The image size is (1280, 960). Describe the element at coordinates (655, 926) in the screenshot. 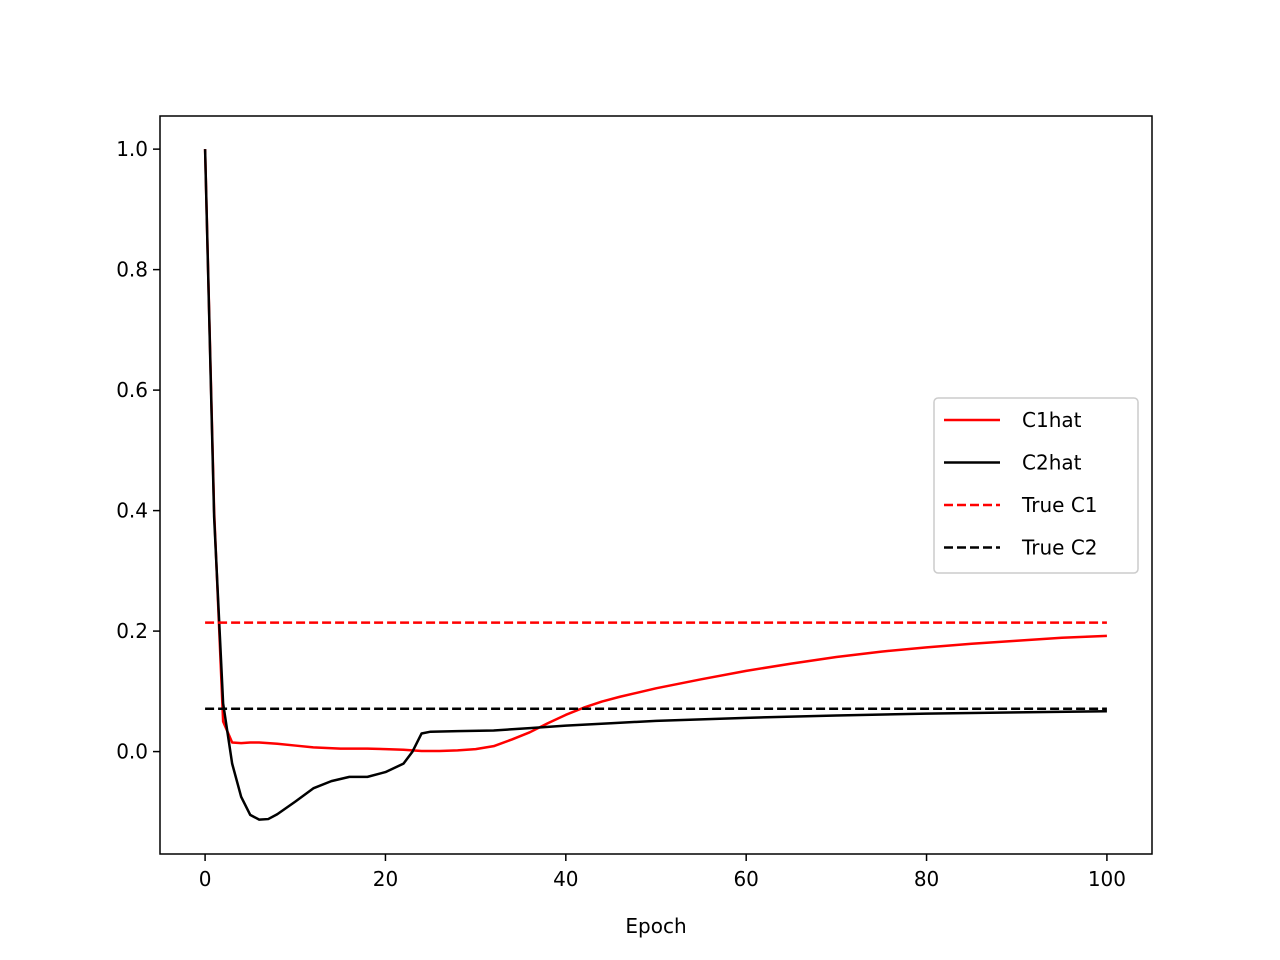

I see `x-axis-label: Epoch` at that location.